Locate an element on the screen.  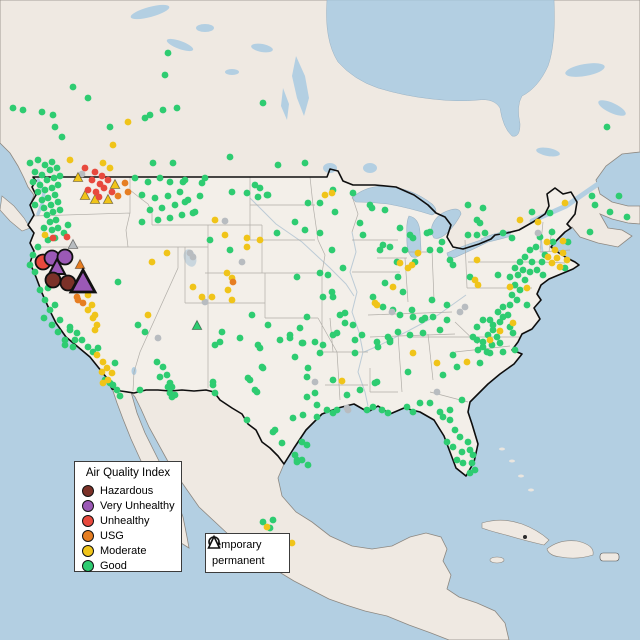
aqi-legend-label: USG is located at coordinates (112, 535).